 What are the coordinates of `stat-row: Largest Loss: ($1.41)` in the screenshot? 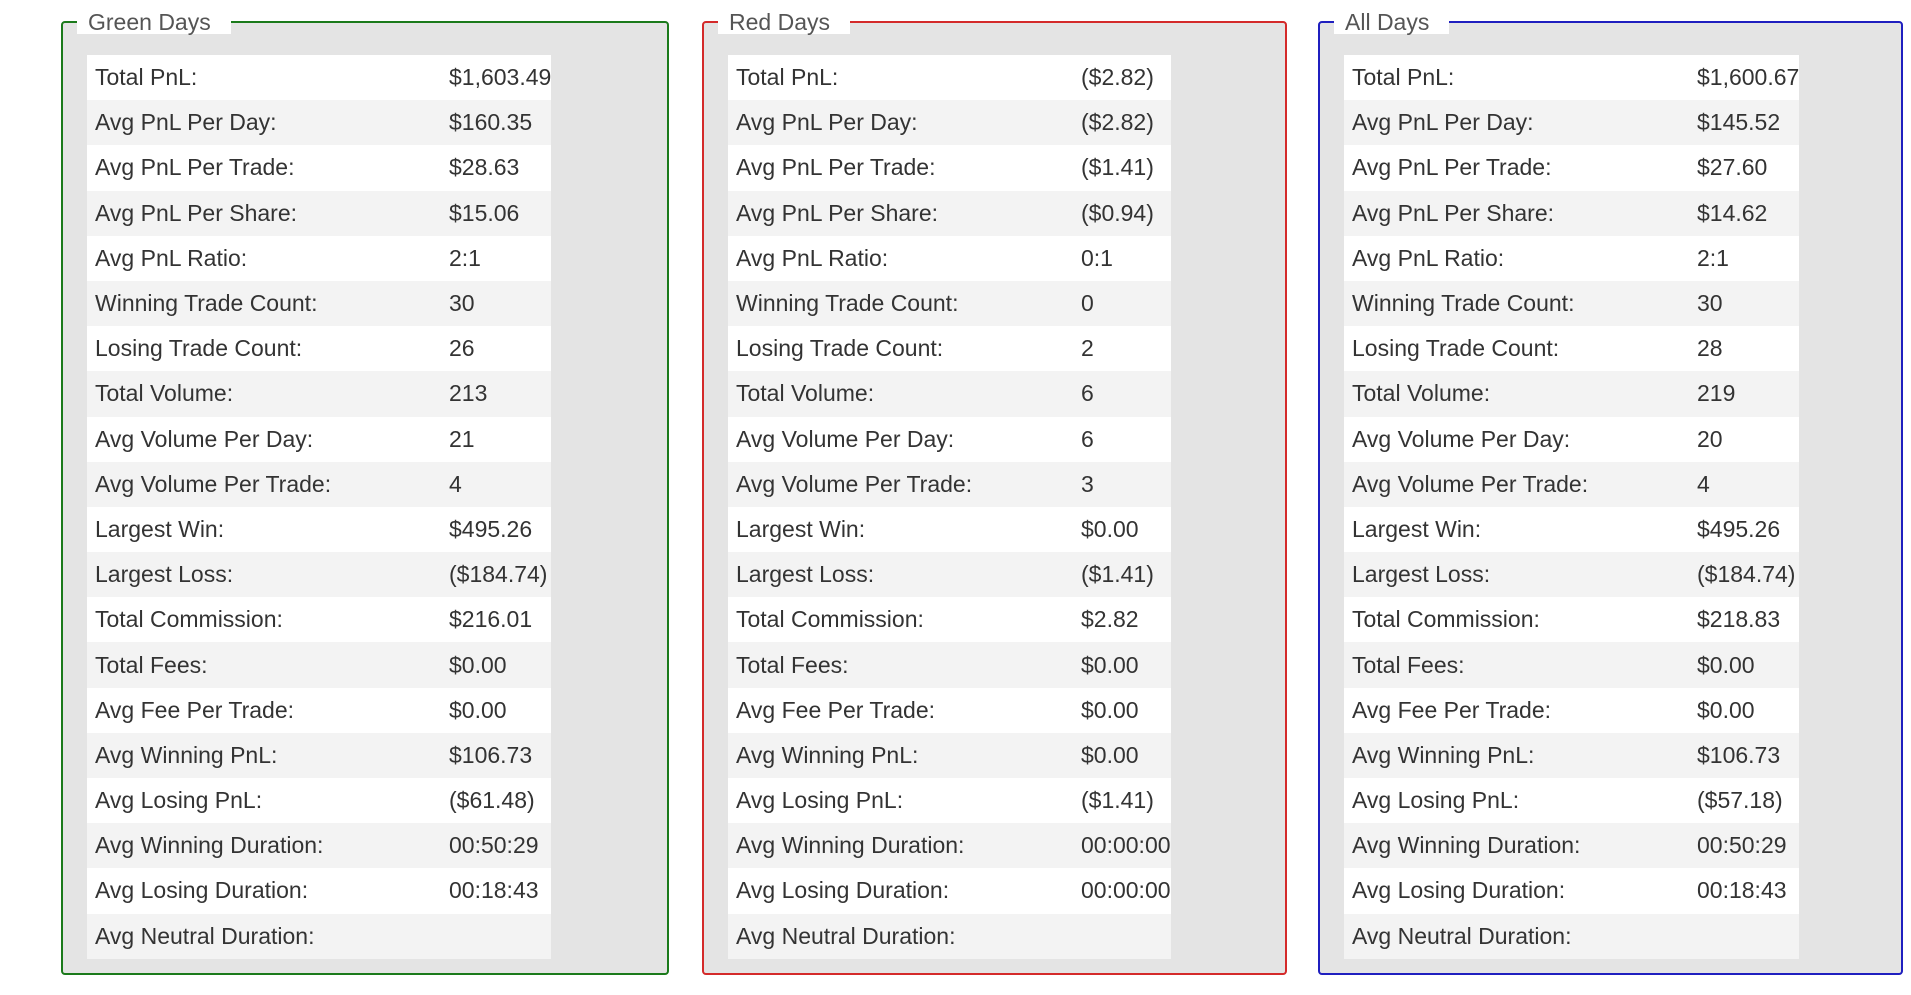 It's located at (949, 575).